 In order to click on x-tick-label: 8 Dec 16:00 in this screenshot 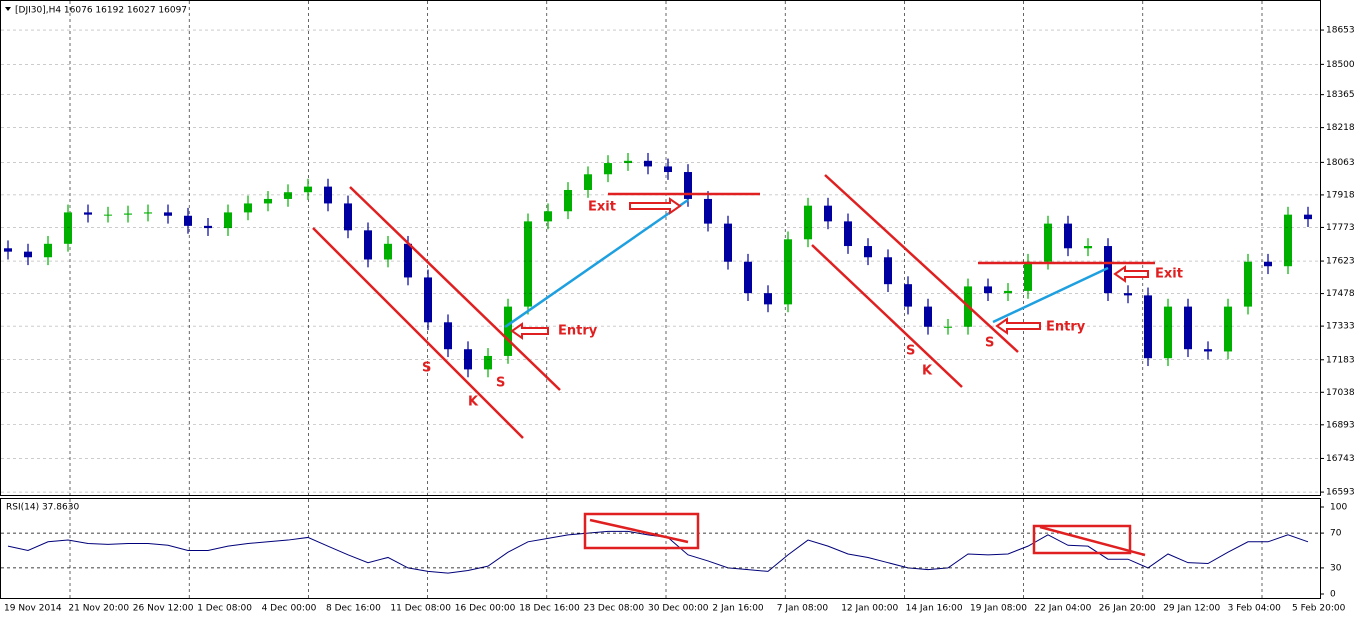, I will do `click(353, 609)`.